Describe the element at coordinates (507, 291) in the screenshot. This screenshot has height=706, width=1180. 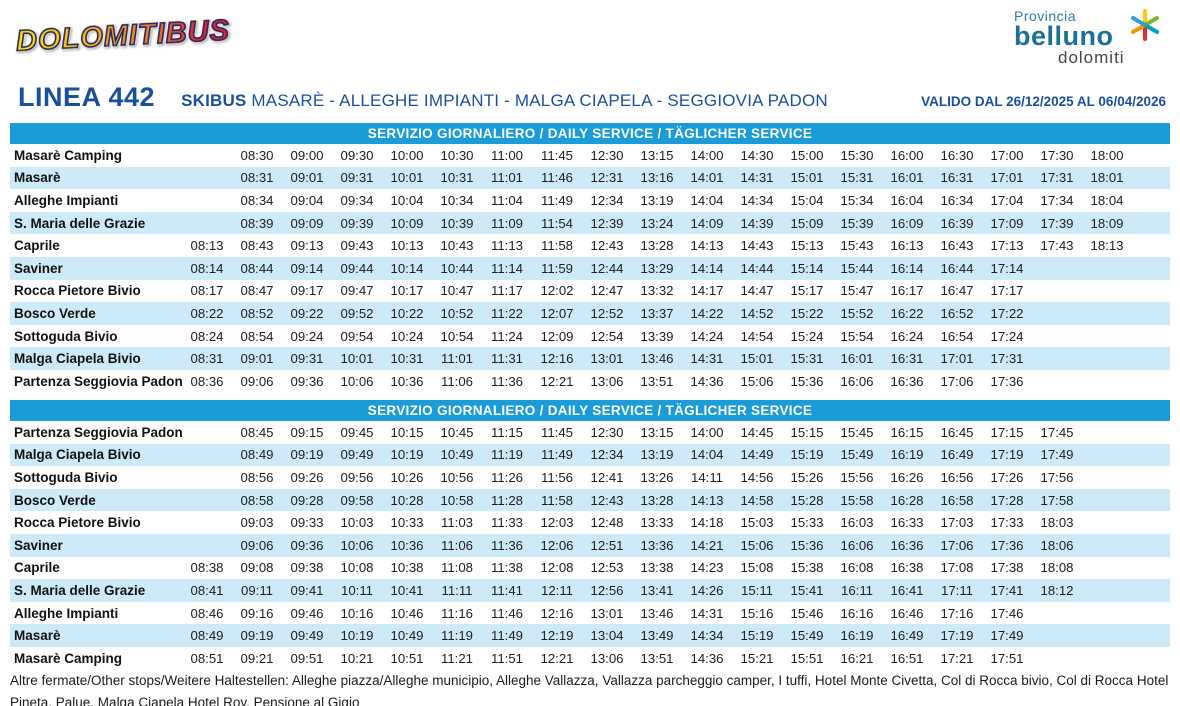
I see `departure-time: 11:17` at that location.